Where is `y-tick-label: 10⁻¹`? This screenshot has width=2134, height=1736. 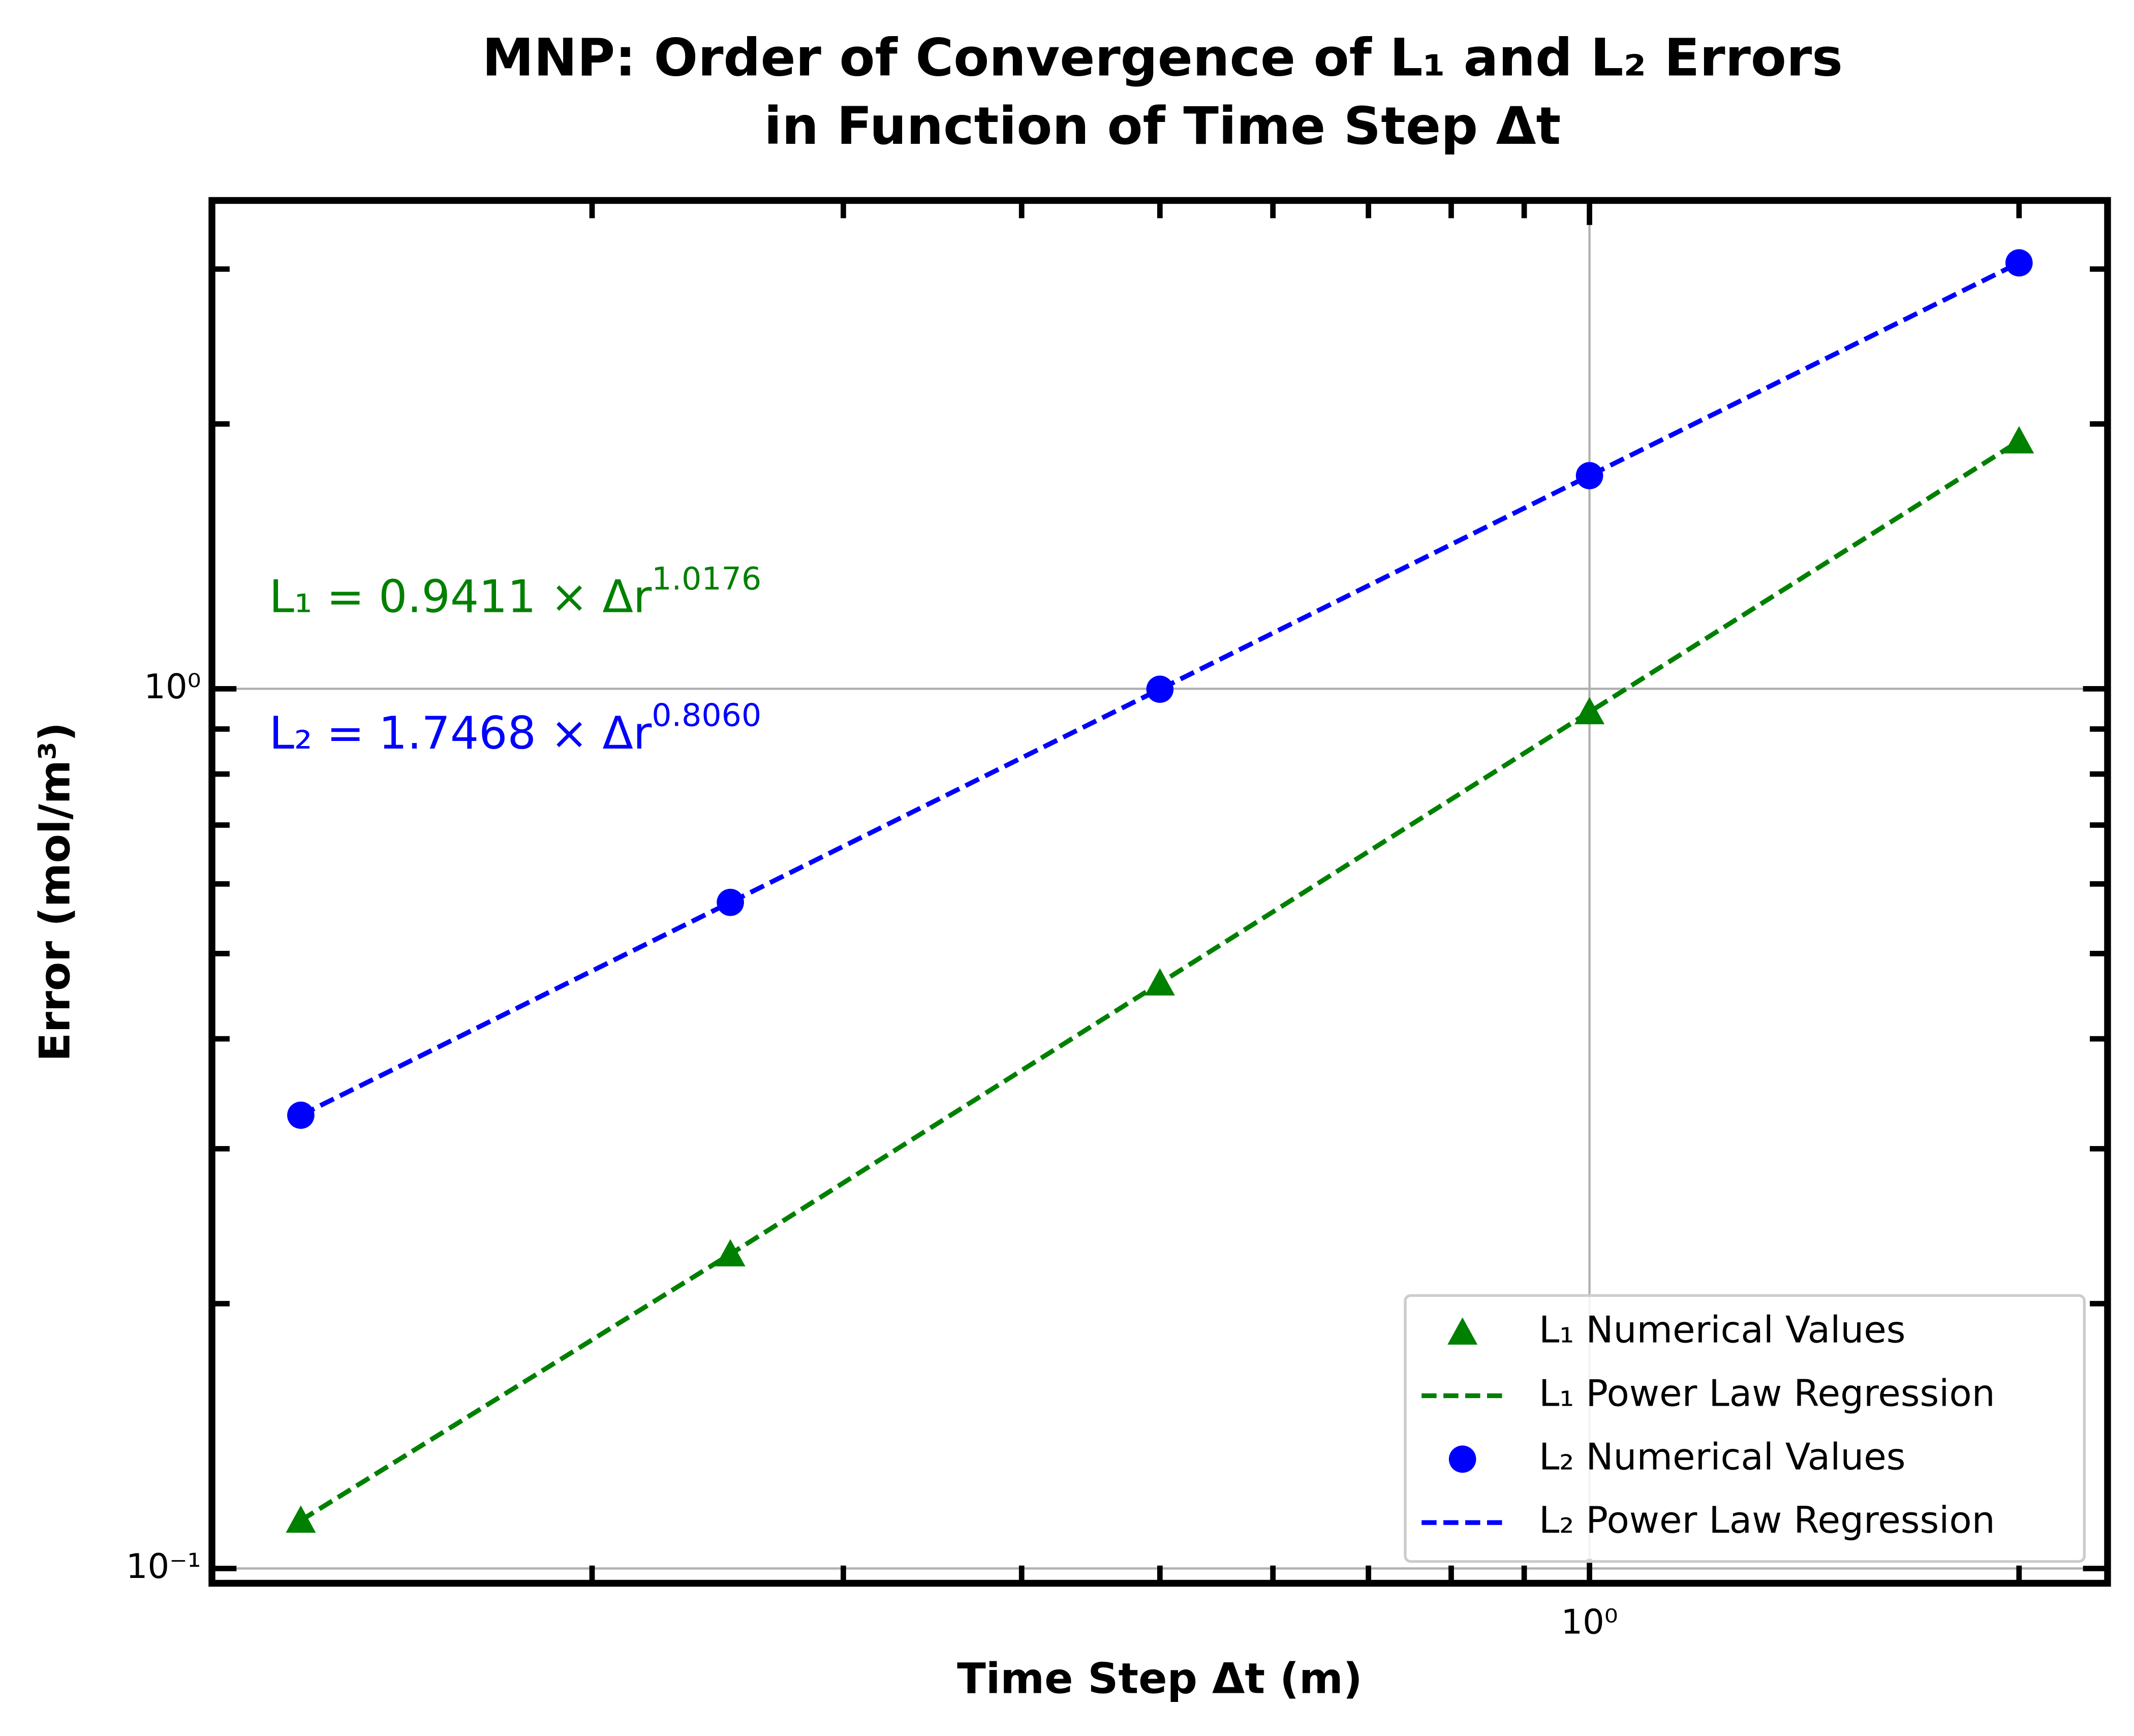
y-tick-label: 10⁻¹ is located at coordinates (163, 1566).